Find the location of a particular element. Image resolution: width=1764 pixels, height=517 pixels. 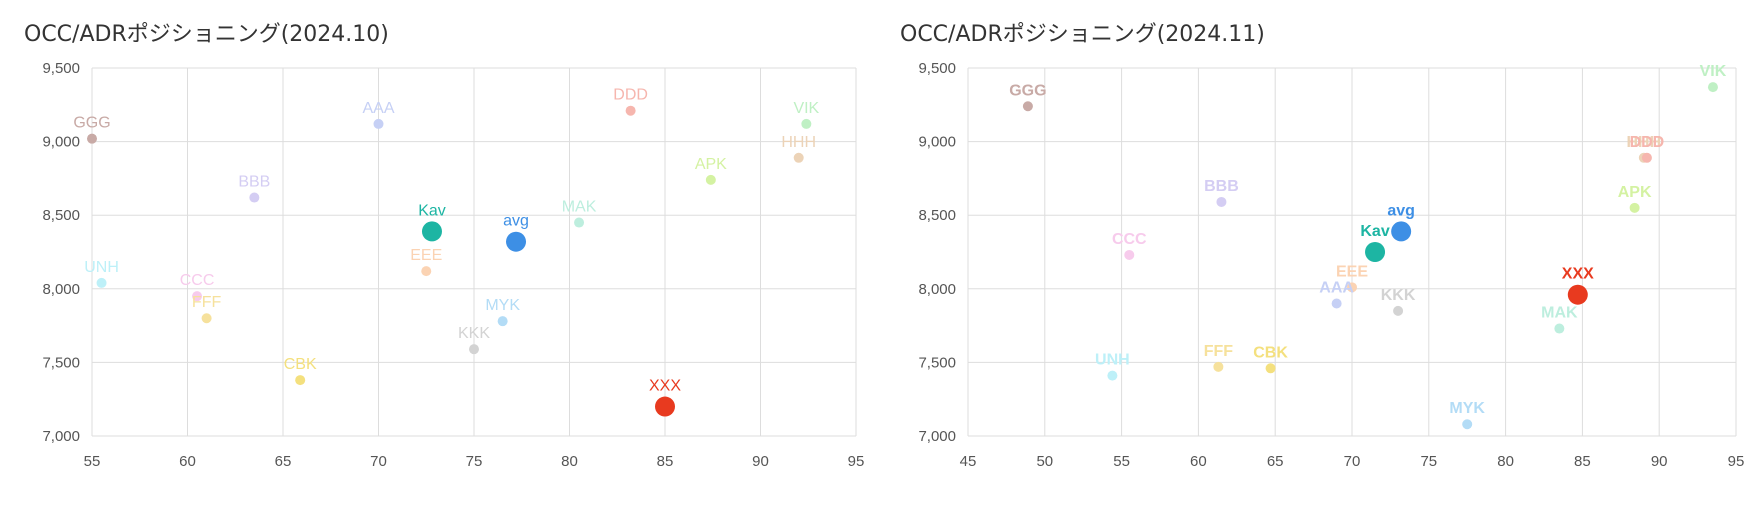

point-label-ggg: GGG is located at coordinates (1027, 90).